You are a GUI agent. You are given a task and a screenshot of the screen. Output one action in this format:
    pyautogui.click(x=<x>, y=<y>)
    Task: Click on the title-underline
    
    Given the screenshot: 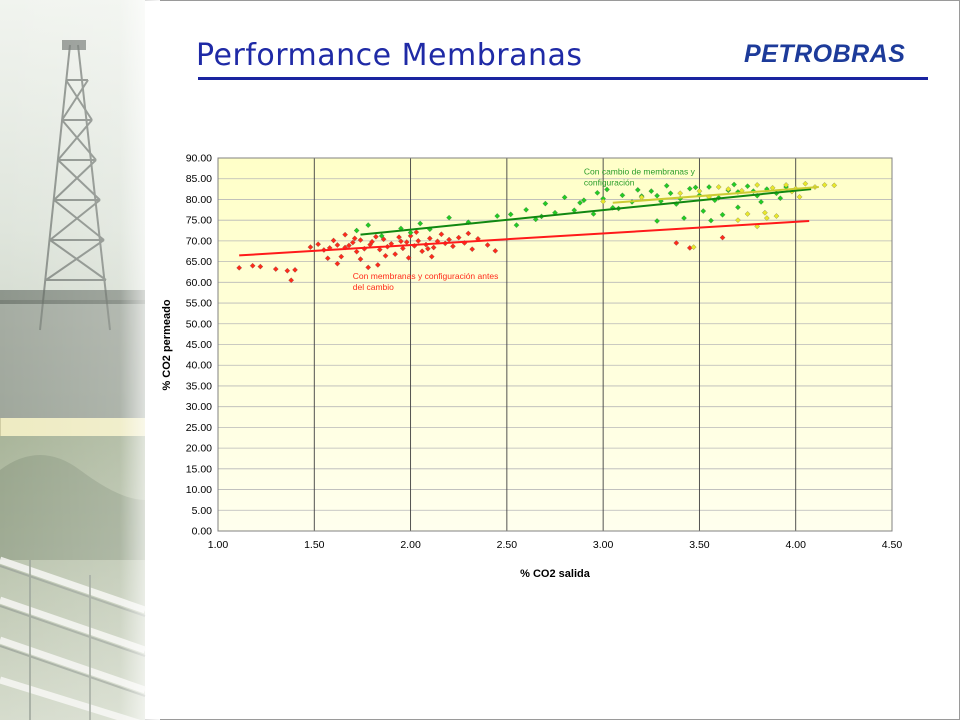 What is the action you would take?
    pyautogui.click(x=563, y=78)
    